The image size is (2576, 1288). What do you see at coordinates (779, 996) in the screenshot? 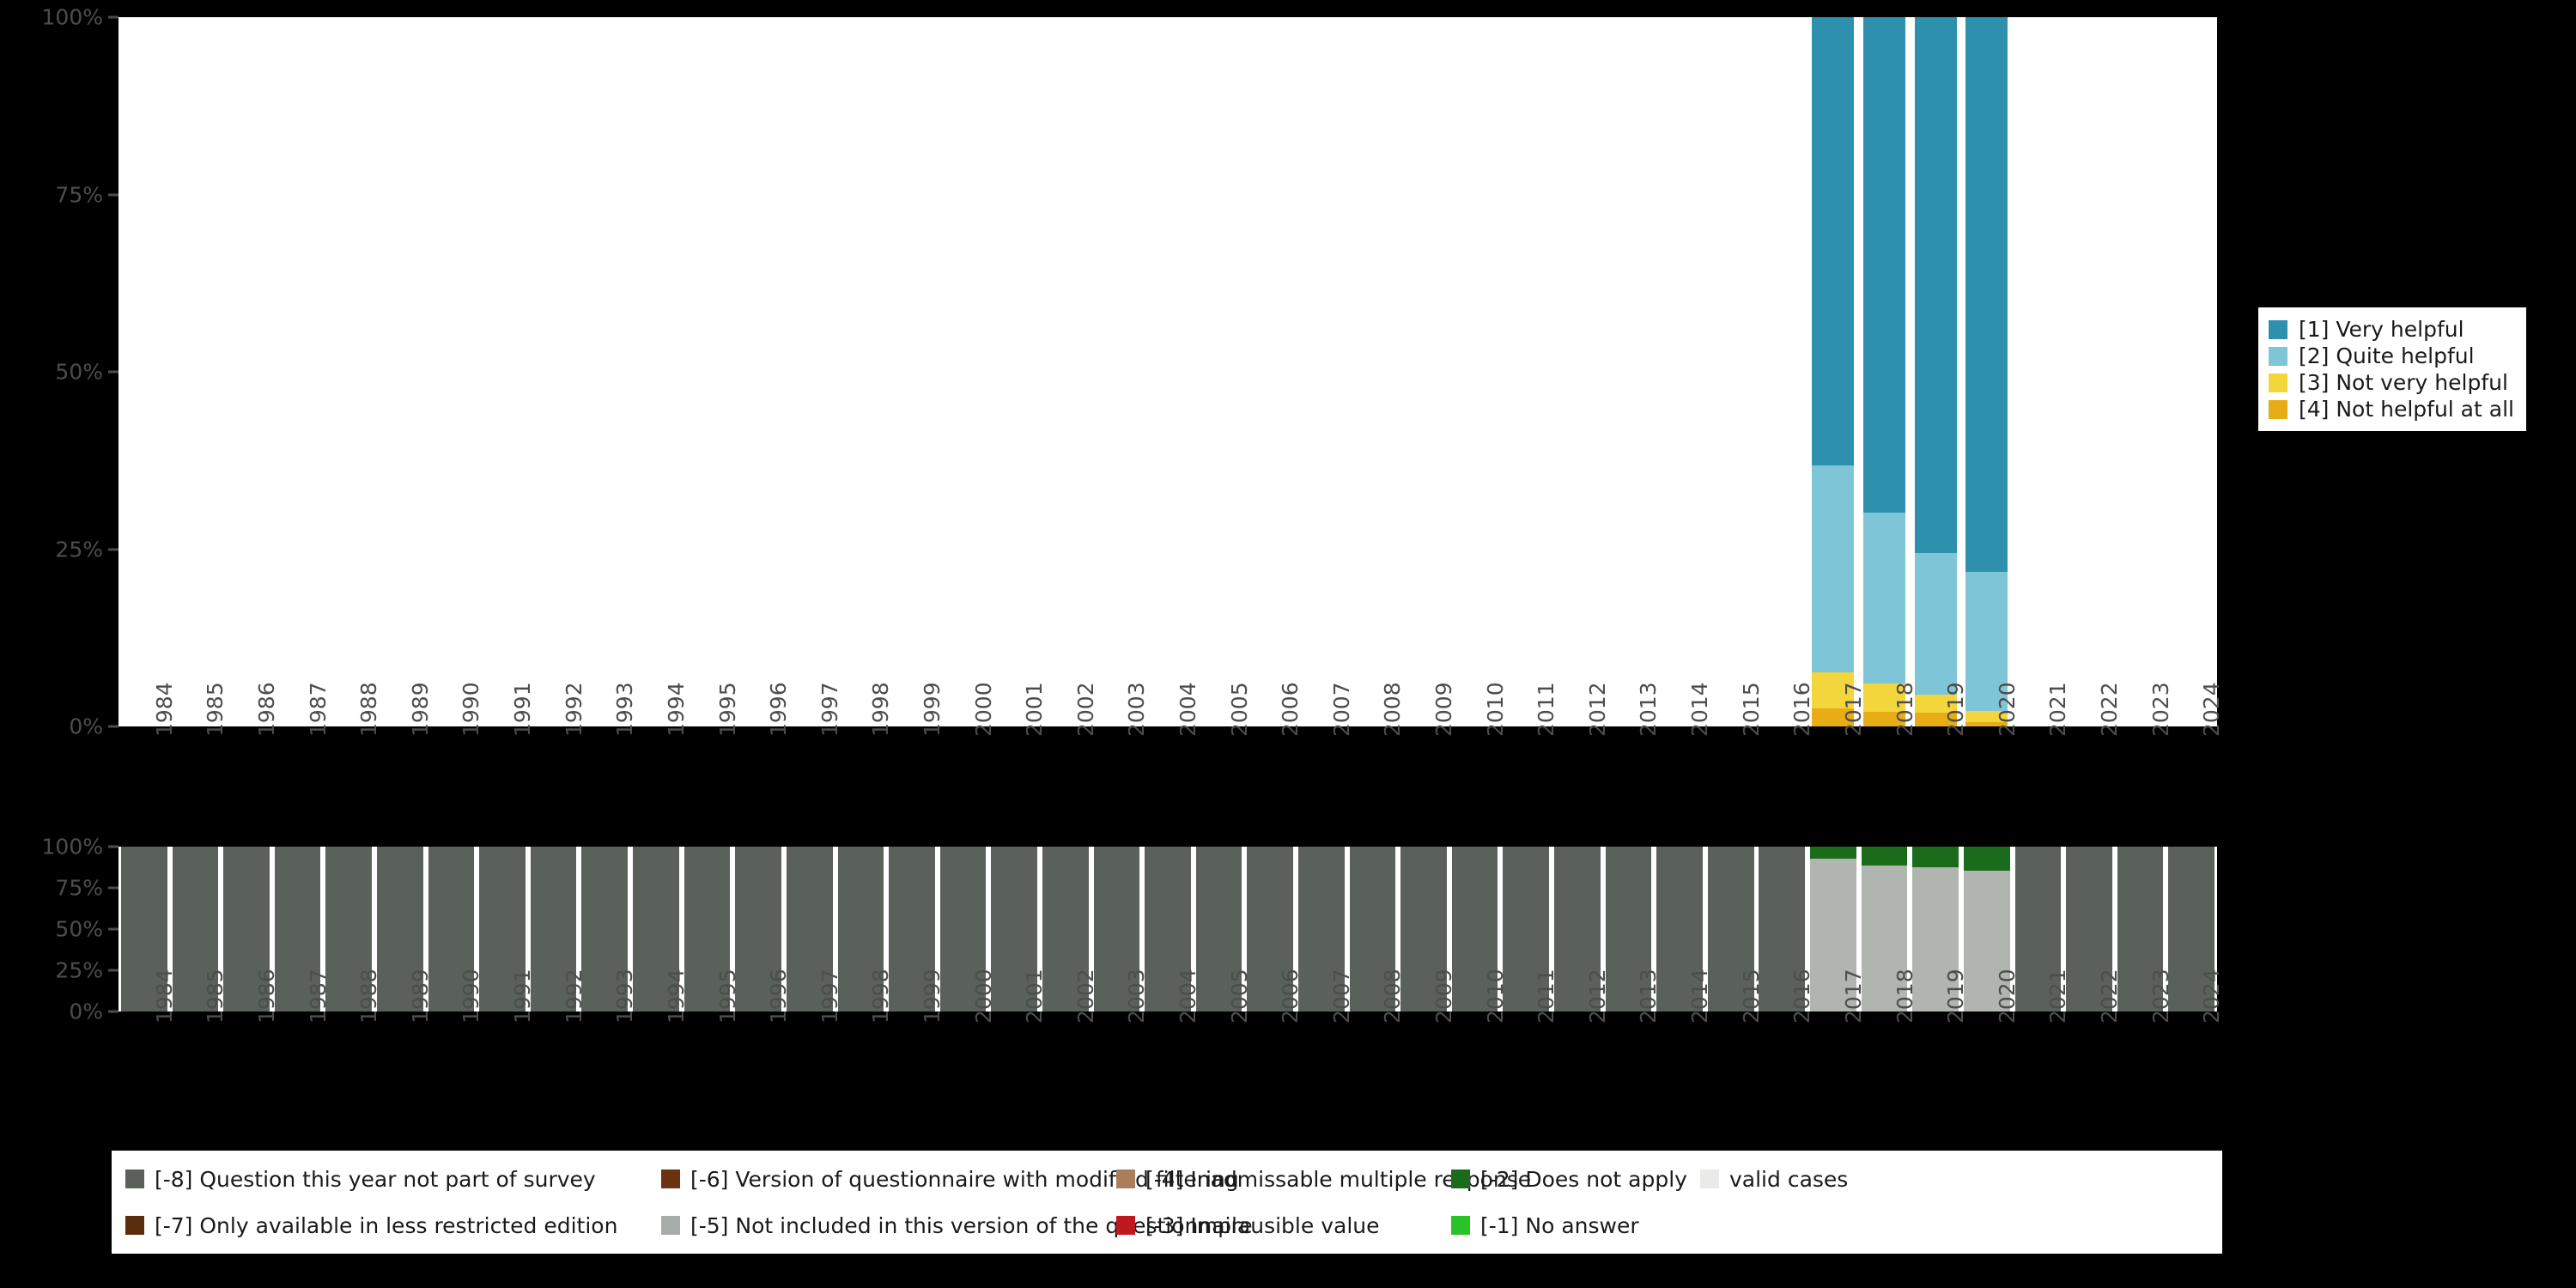
I see `x-axis-tick-label: 1996` at bounding box center [779, 996].